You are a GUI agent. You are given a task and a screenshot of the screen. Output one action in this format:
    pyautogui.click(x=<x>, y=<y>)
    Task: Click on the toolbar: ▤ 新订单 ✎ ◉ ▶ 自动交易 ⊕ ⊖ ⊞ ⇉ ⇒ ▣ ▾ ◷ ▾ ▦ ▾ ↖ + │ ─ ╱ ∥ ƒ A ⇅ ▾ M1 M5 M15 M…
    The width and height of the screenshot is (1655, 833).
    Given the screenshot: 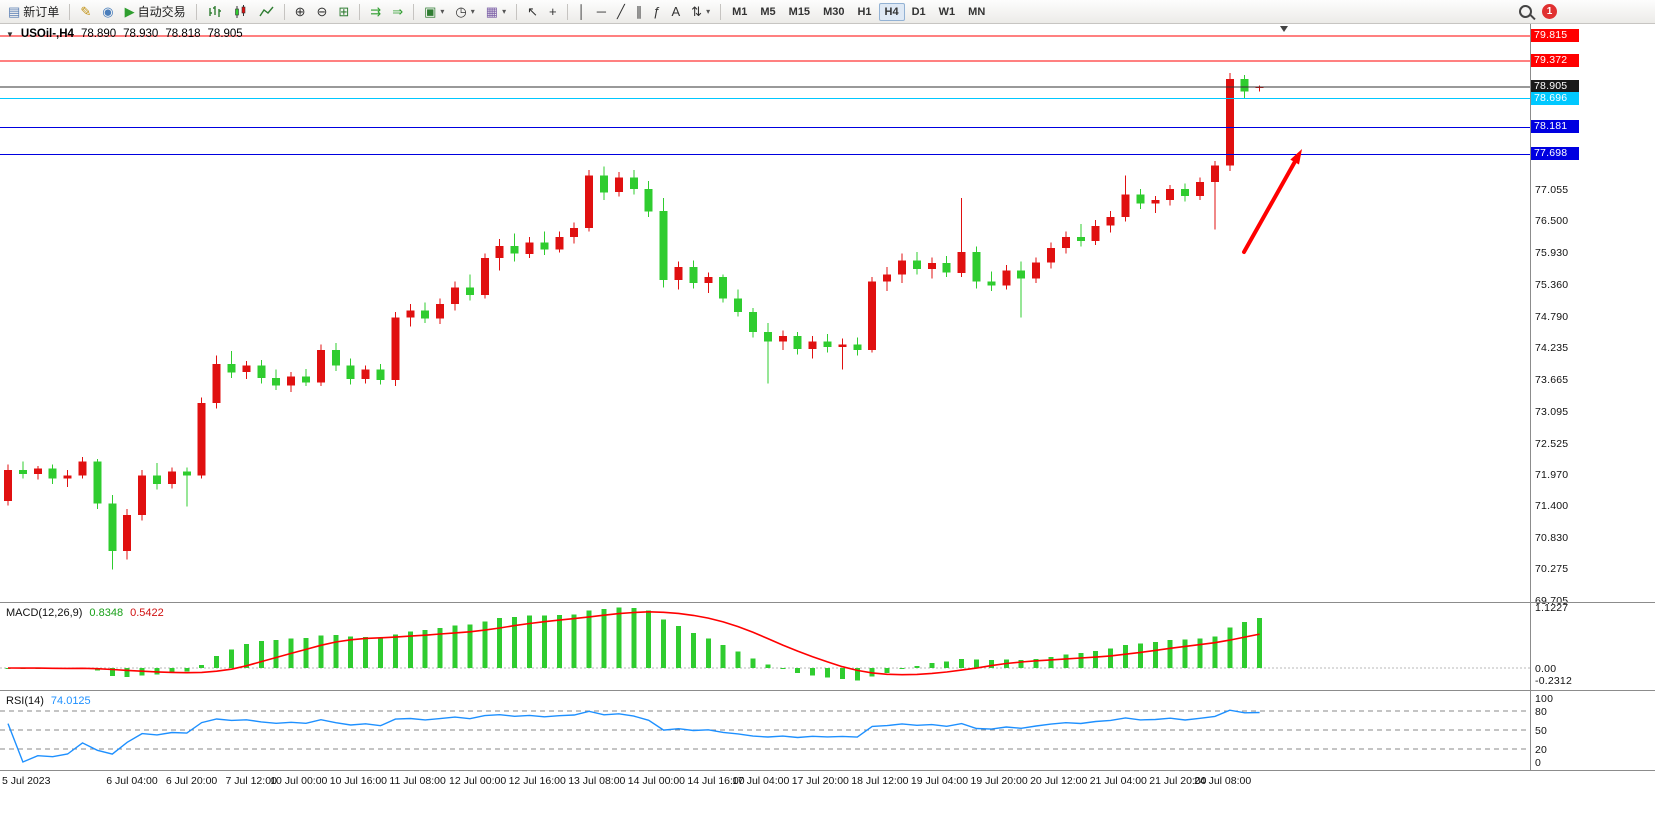 What is the action you would take?
    pyautogui.click(x=827, y=12)
    